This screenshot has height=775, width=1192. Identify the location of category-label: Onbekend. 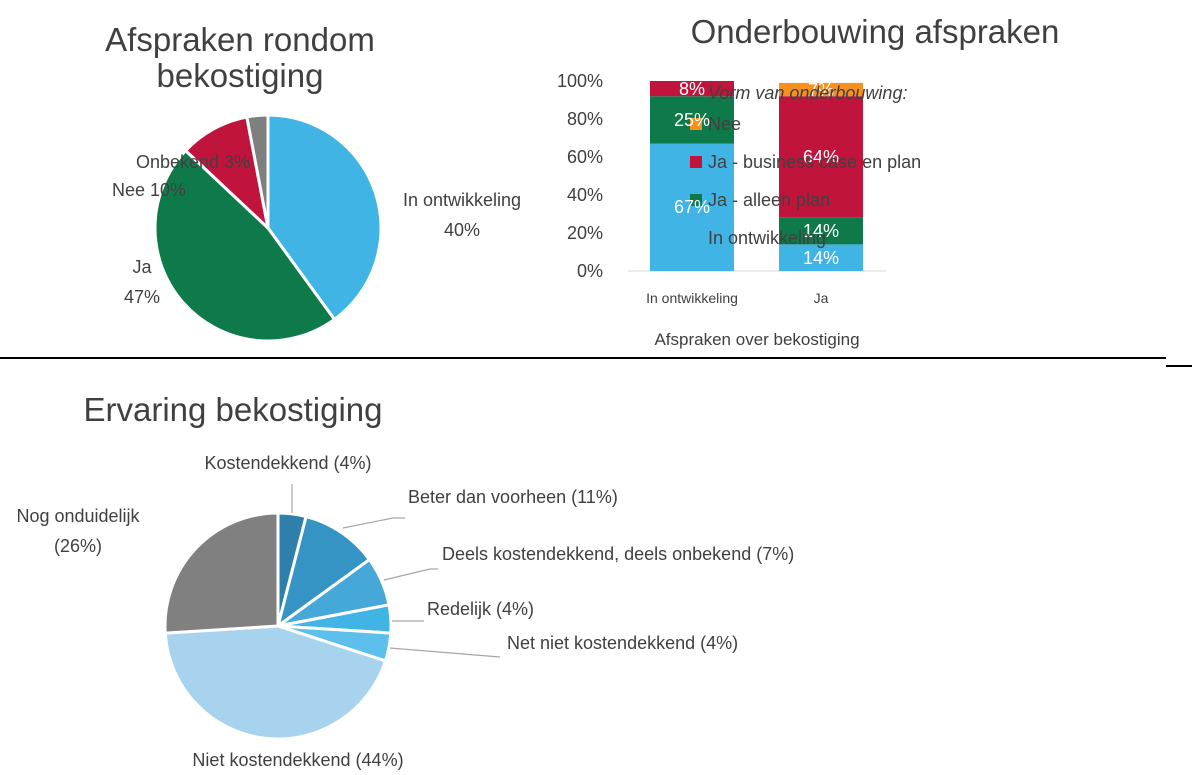
(177, 162).